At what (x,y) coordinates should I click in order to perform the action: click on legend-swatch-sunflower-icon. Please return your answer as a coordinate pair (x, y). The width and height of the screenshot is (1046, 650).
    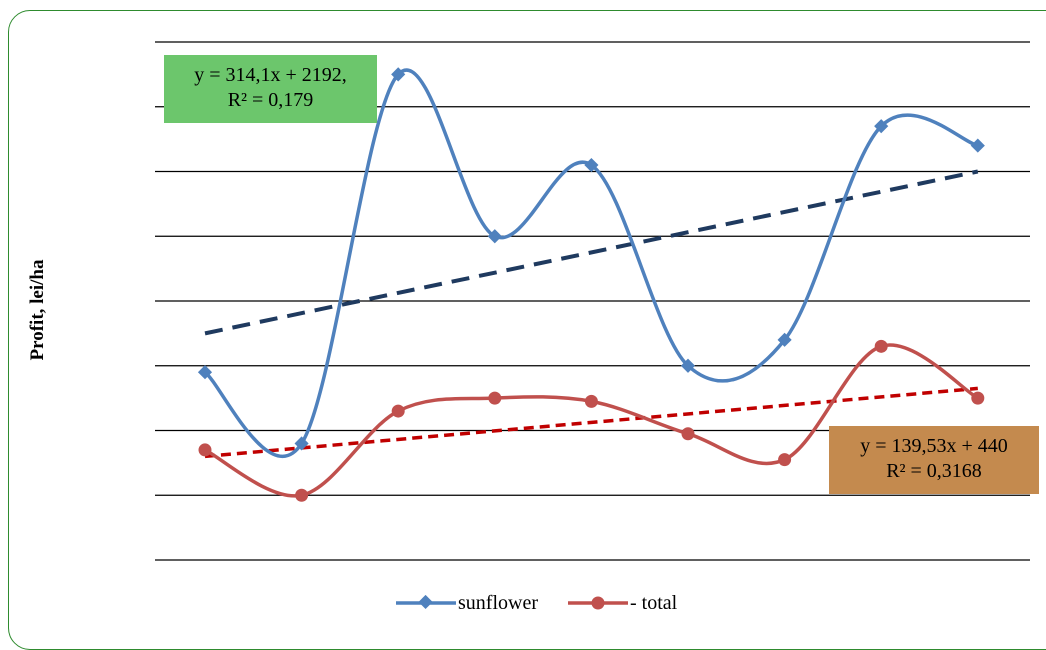
    Looking at the image, I should click on (426, 602).